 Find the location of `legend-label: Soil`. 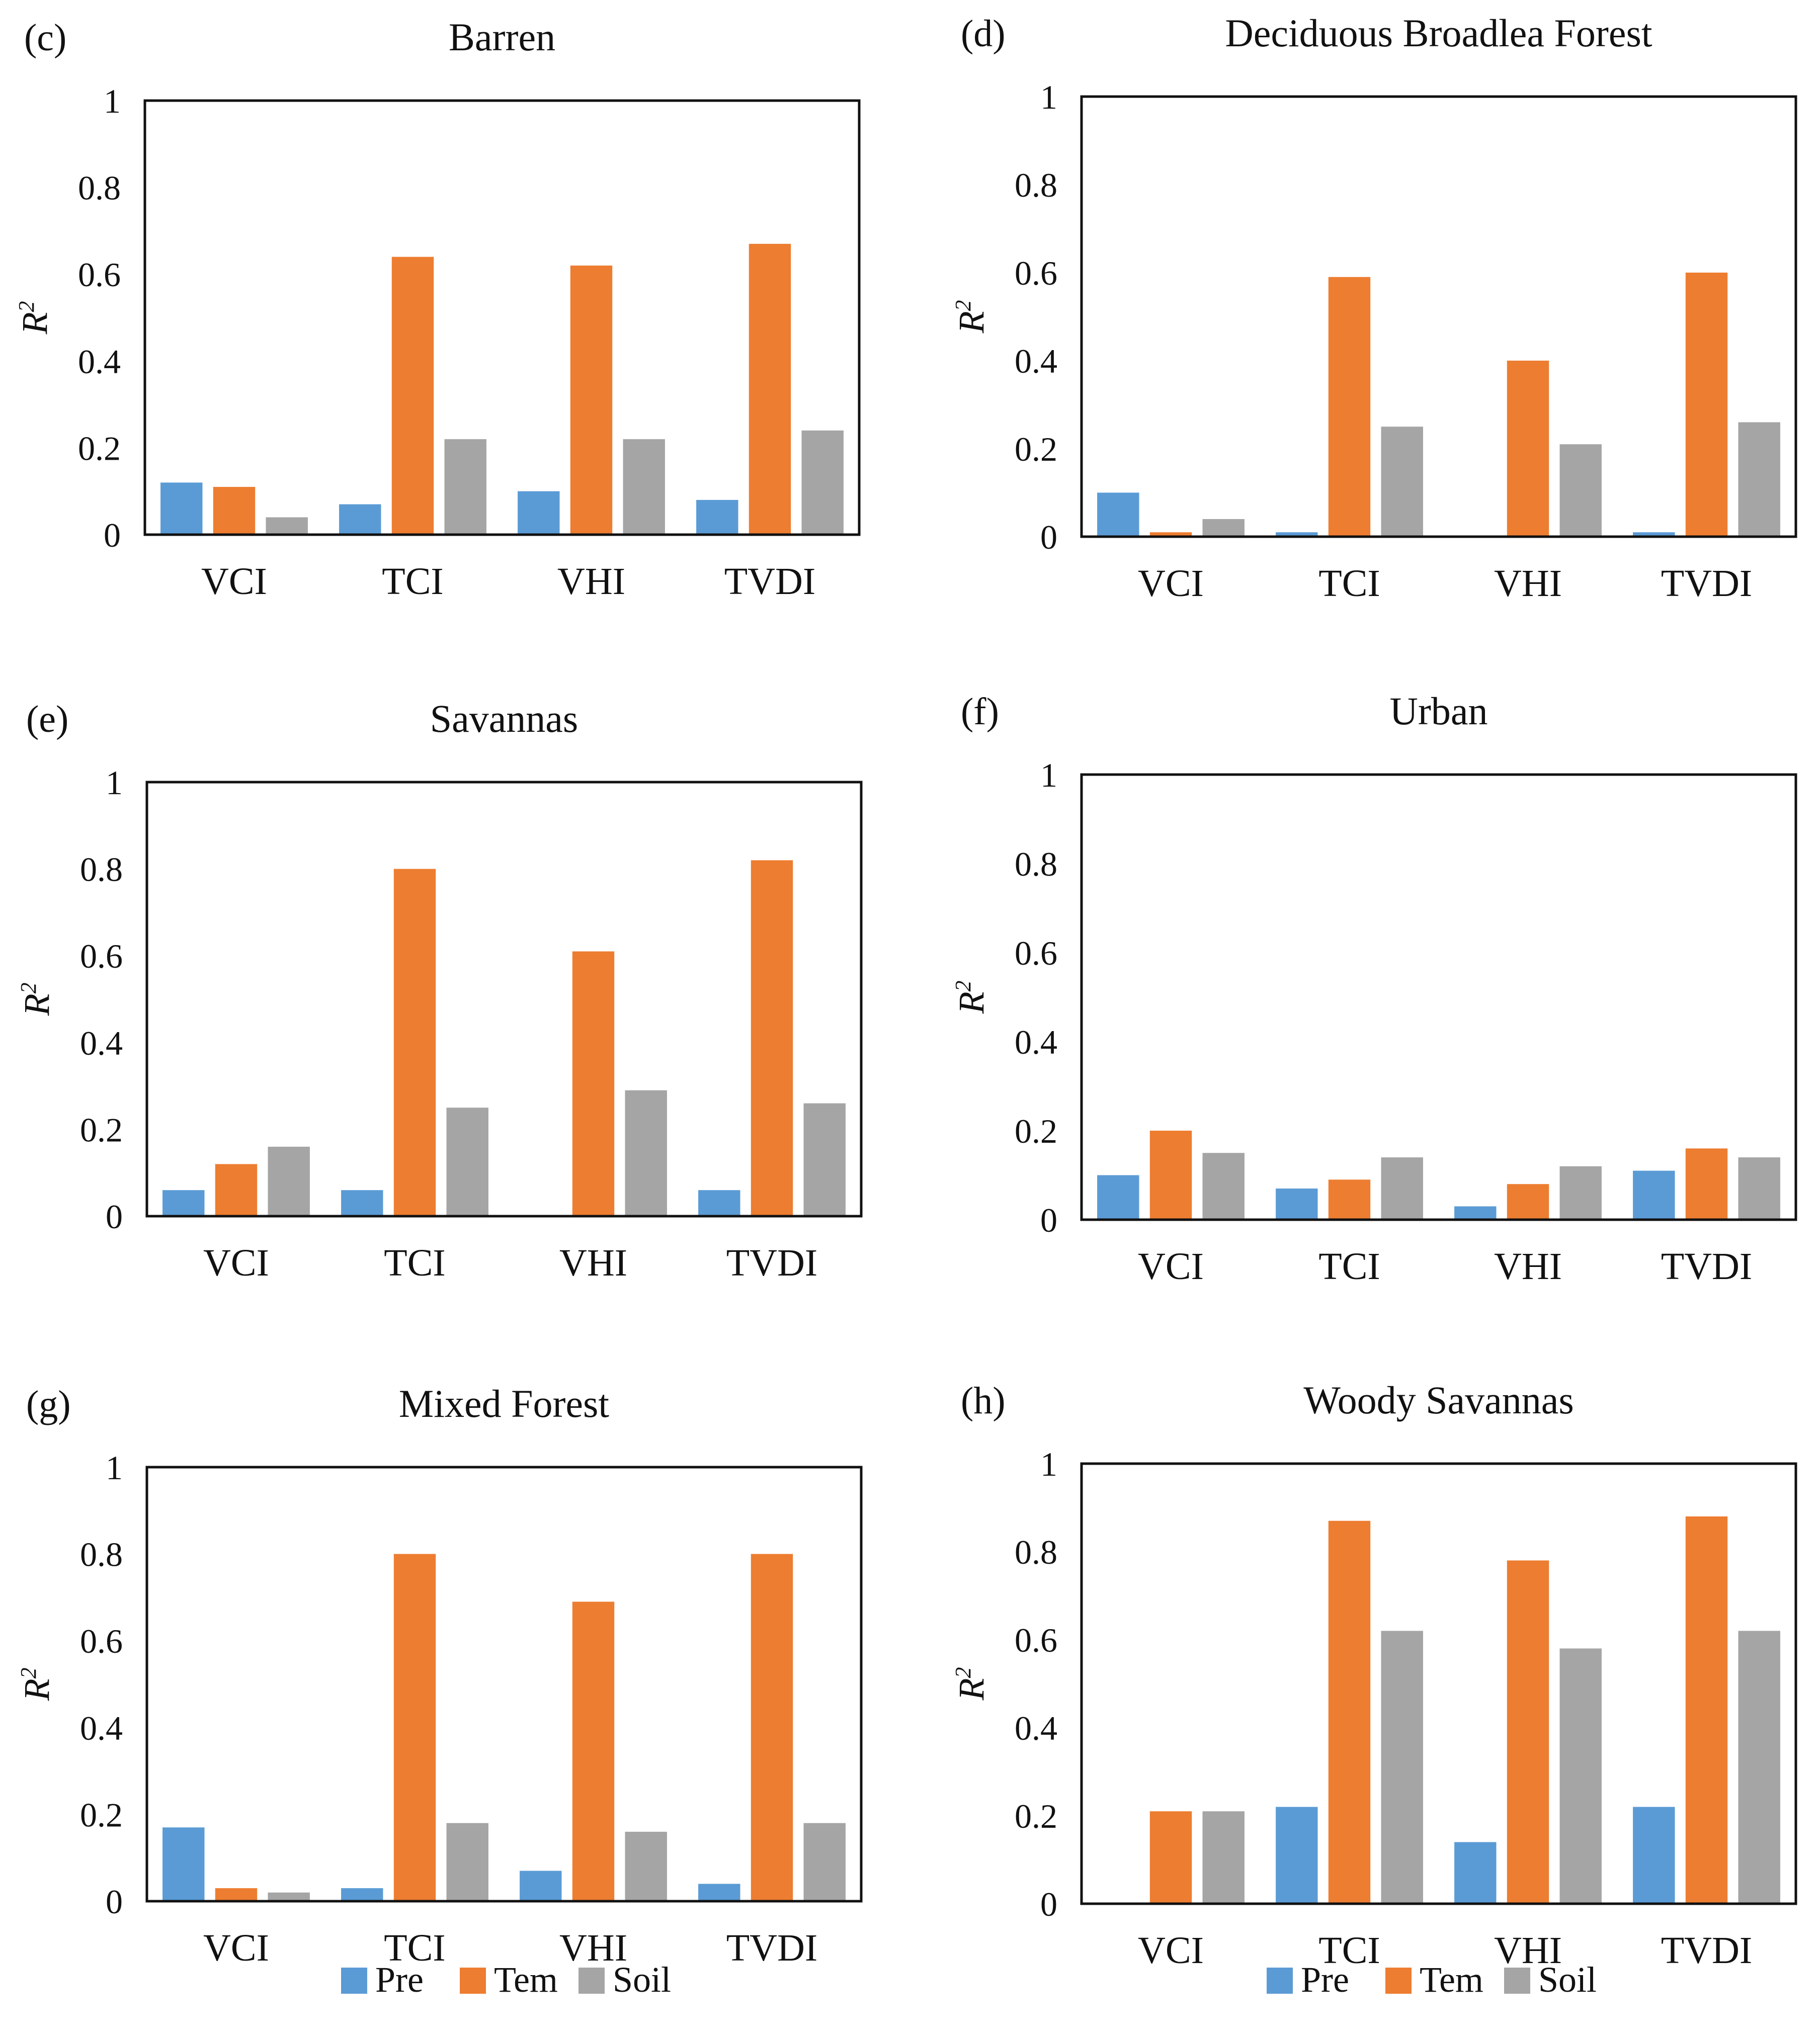

legend-label: Soil is located at coordinates (642, 1980).